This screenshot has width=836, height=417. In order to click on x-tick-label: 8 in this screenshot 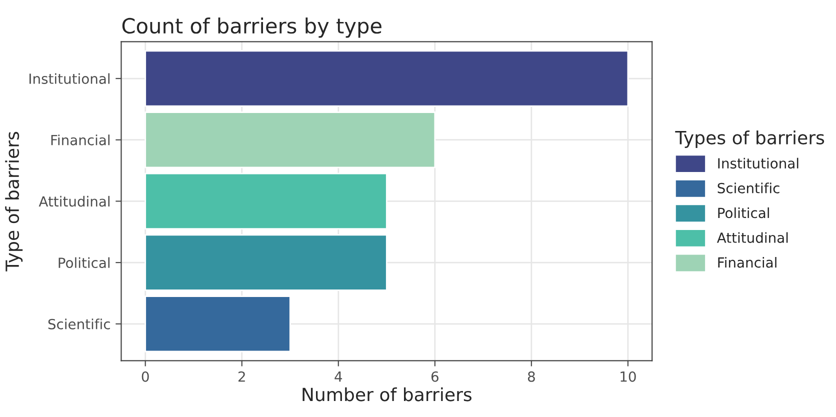, I will do `click(531, 376)`.